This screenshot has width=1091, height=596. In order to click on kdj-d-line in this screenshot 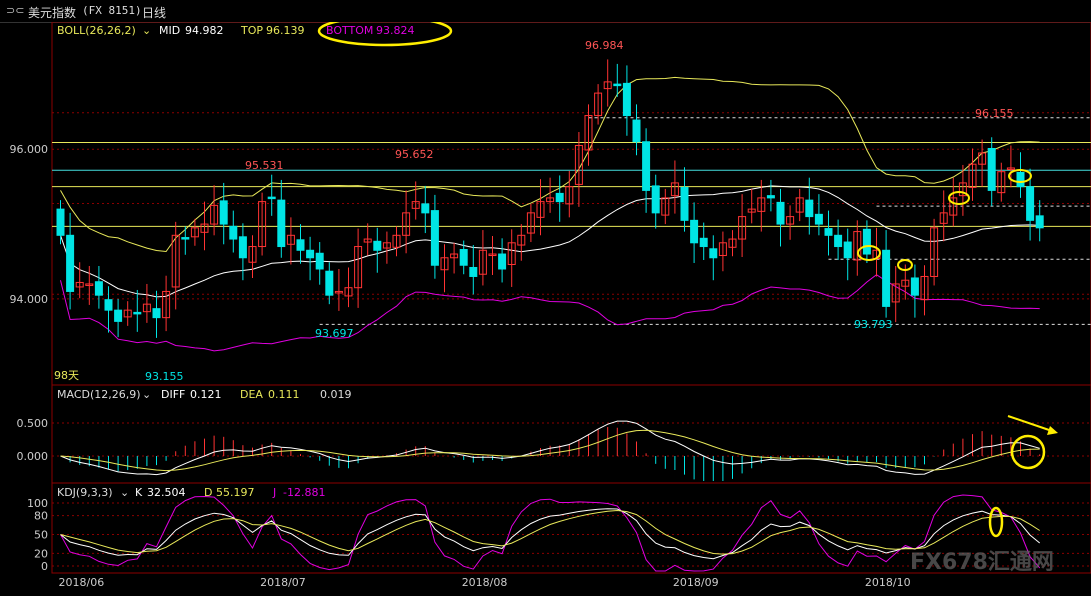, I will do `click(550, 532)`.